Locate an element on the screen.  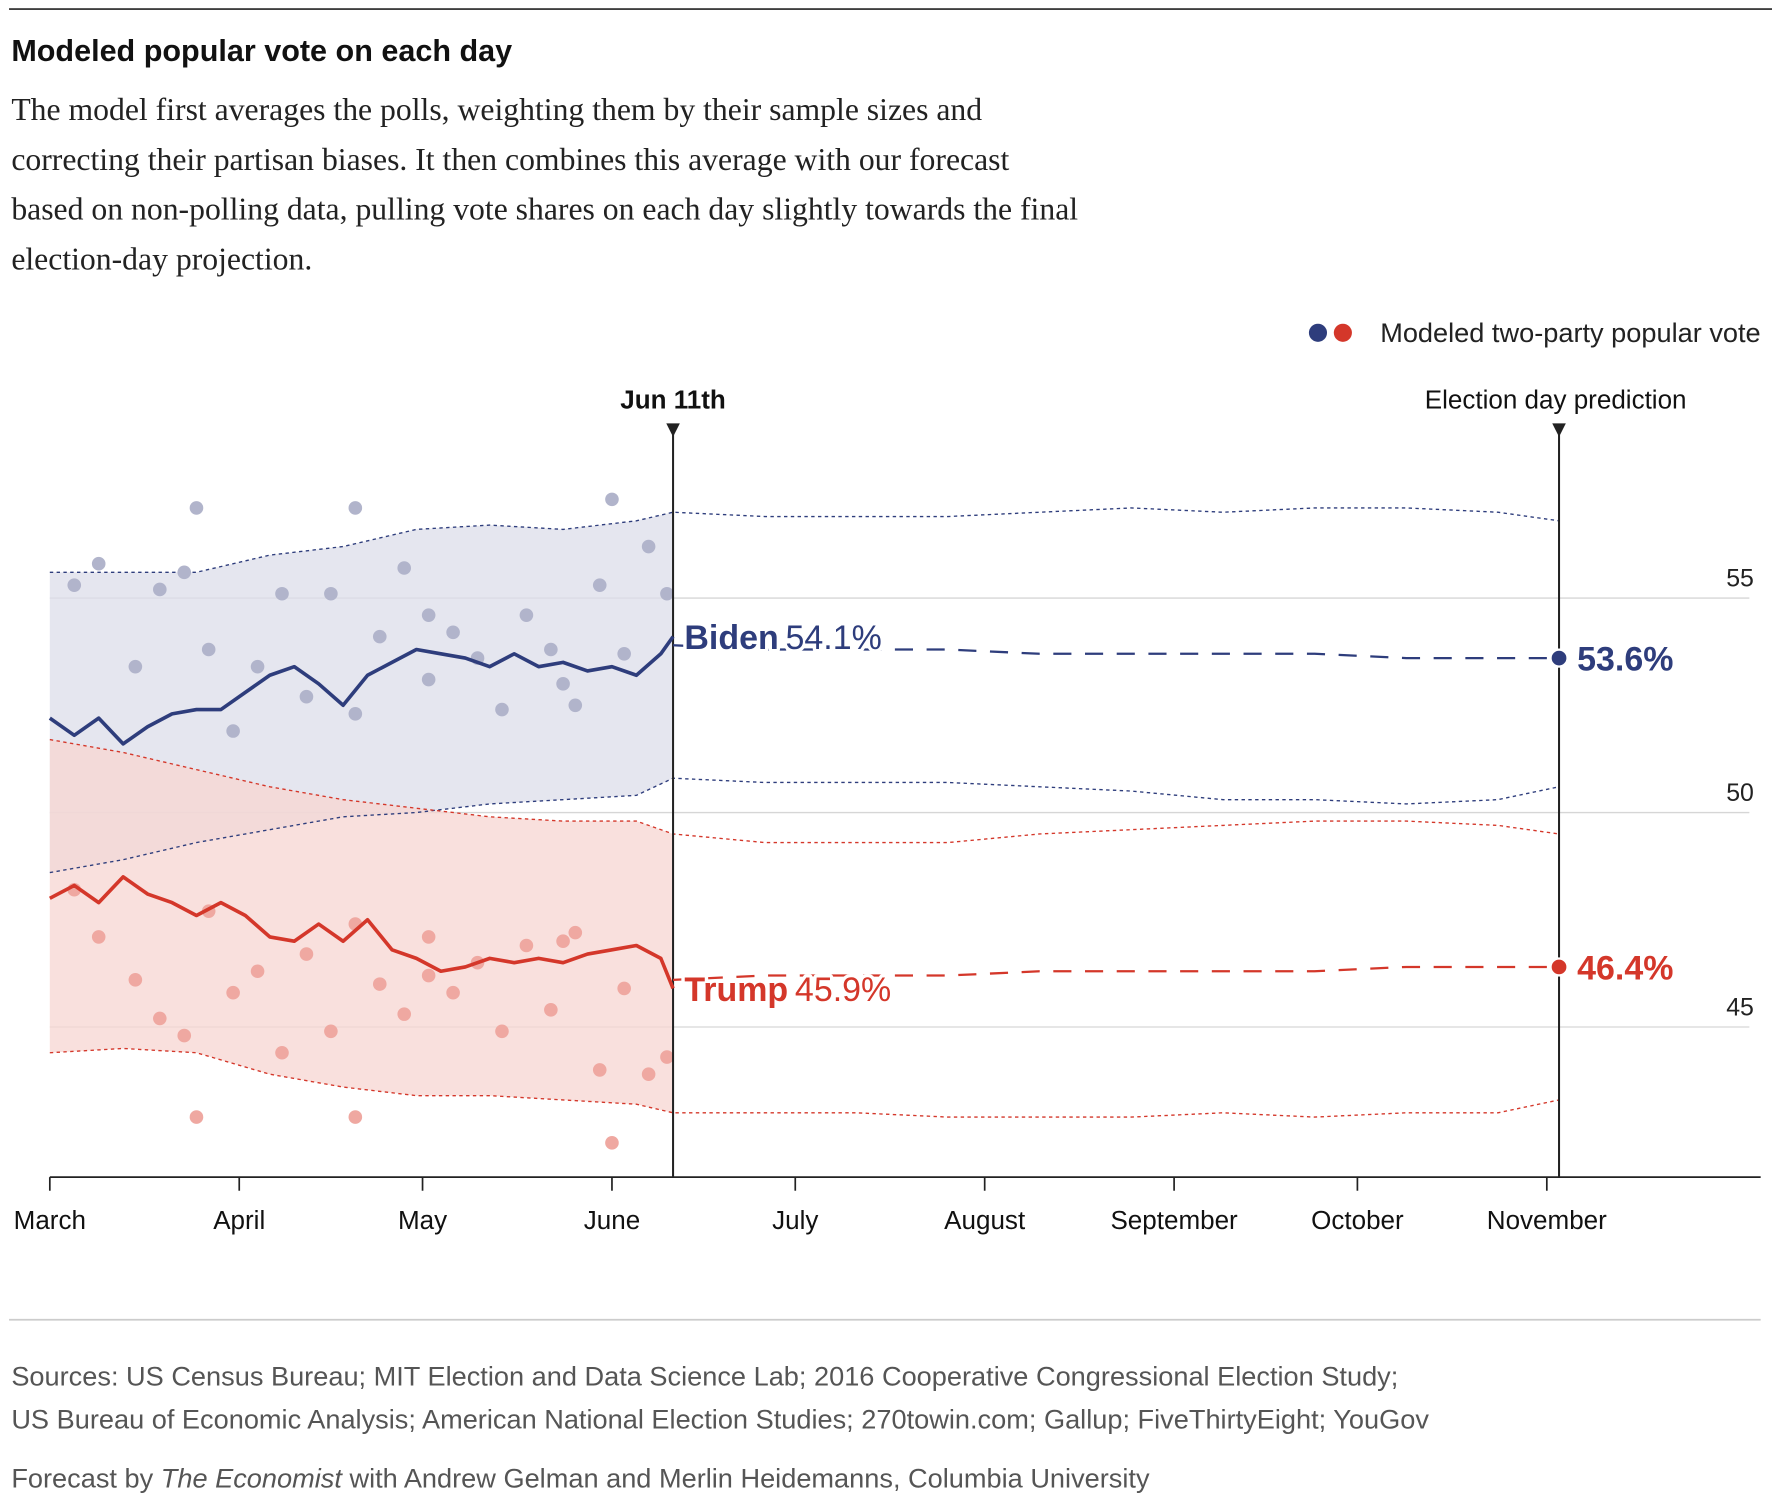
end-label: Trump 45.9% is located at coordinates (787, 990).